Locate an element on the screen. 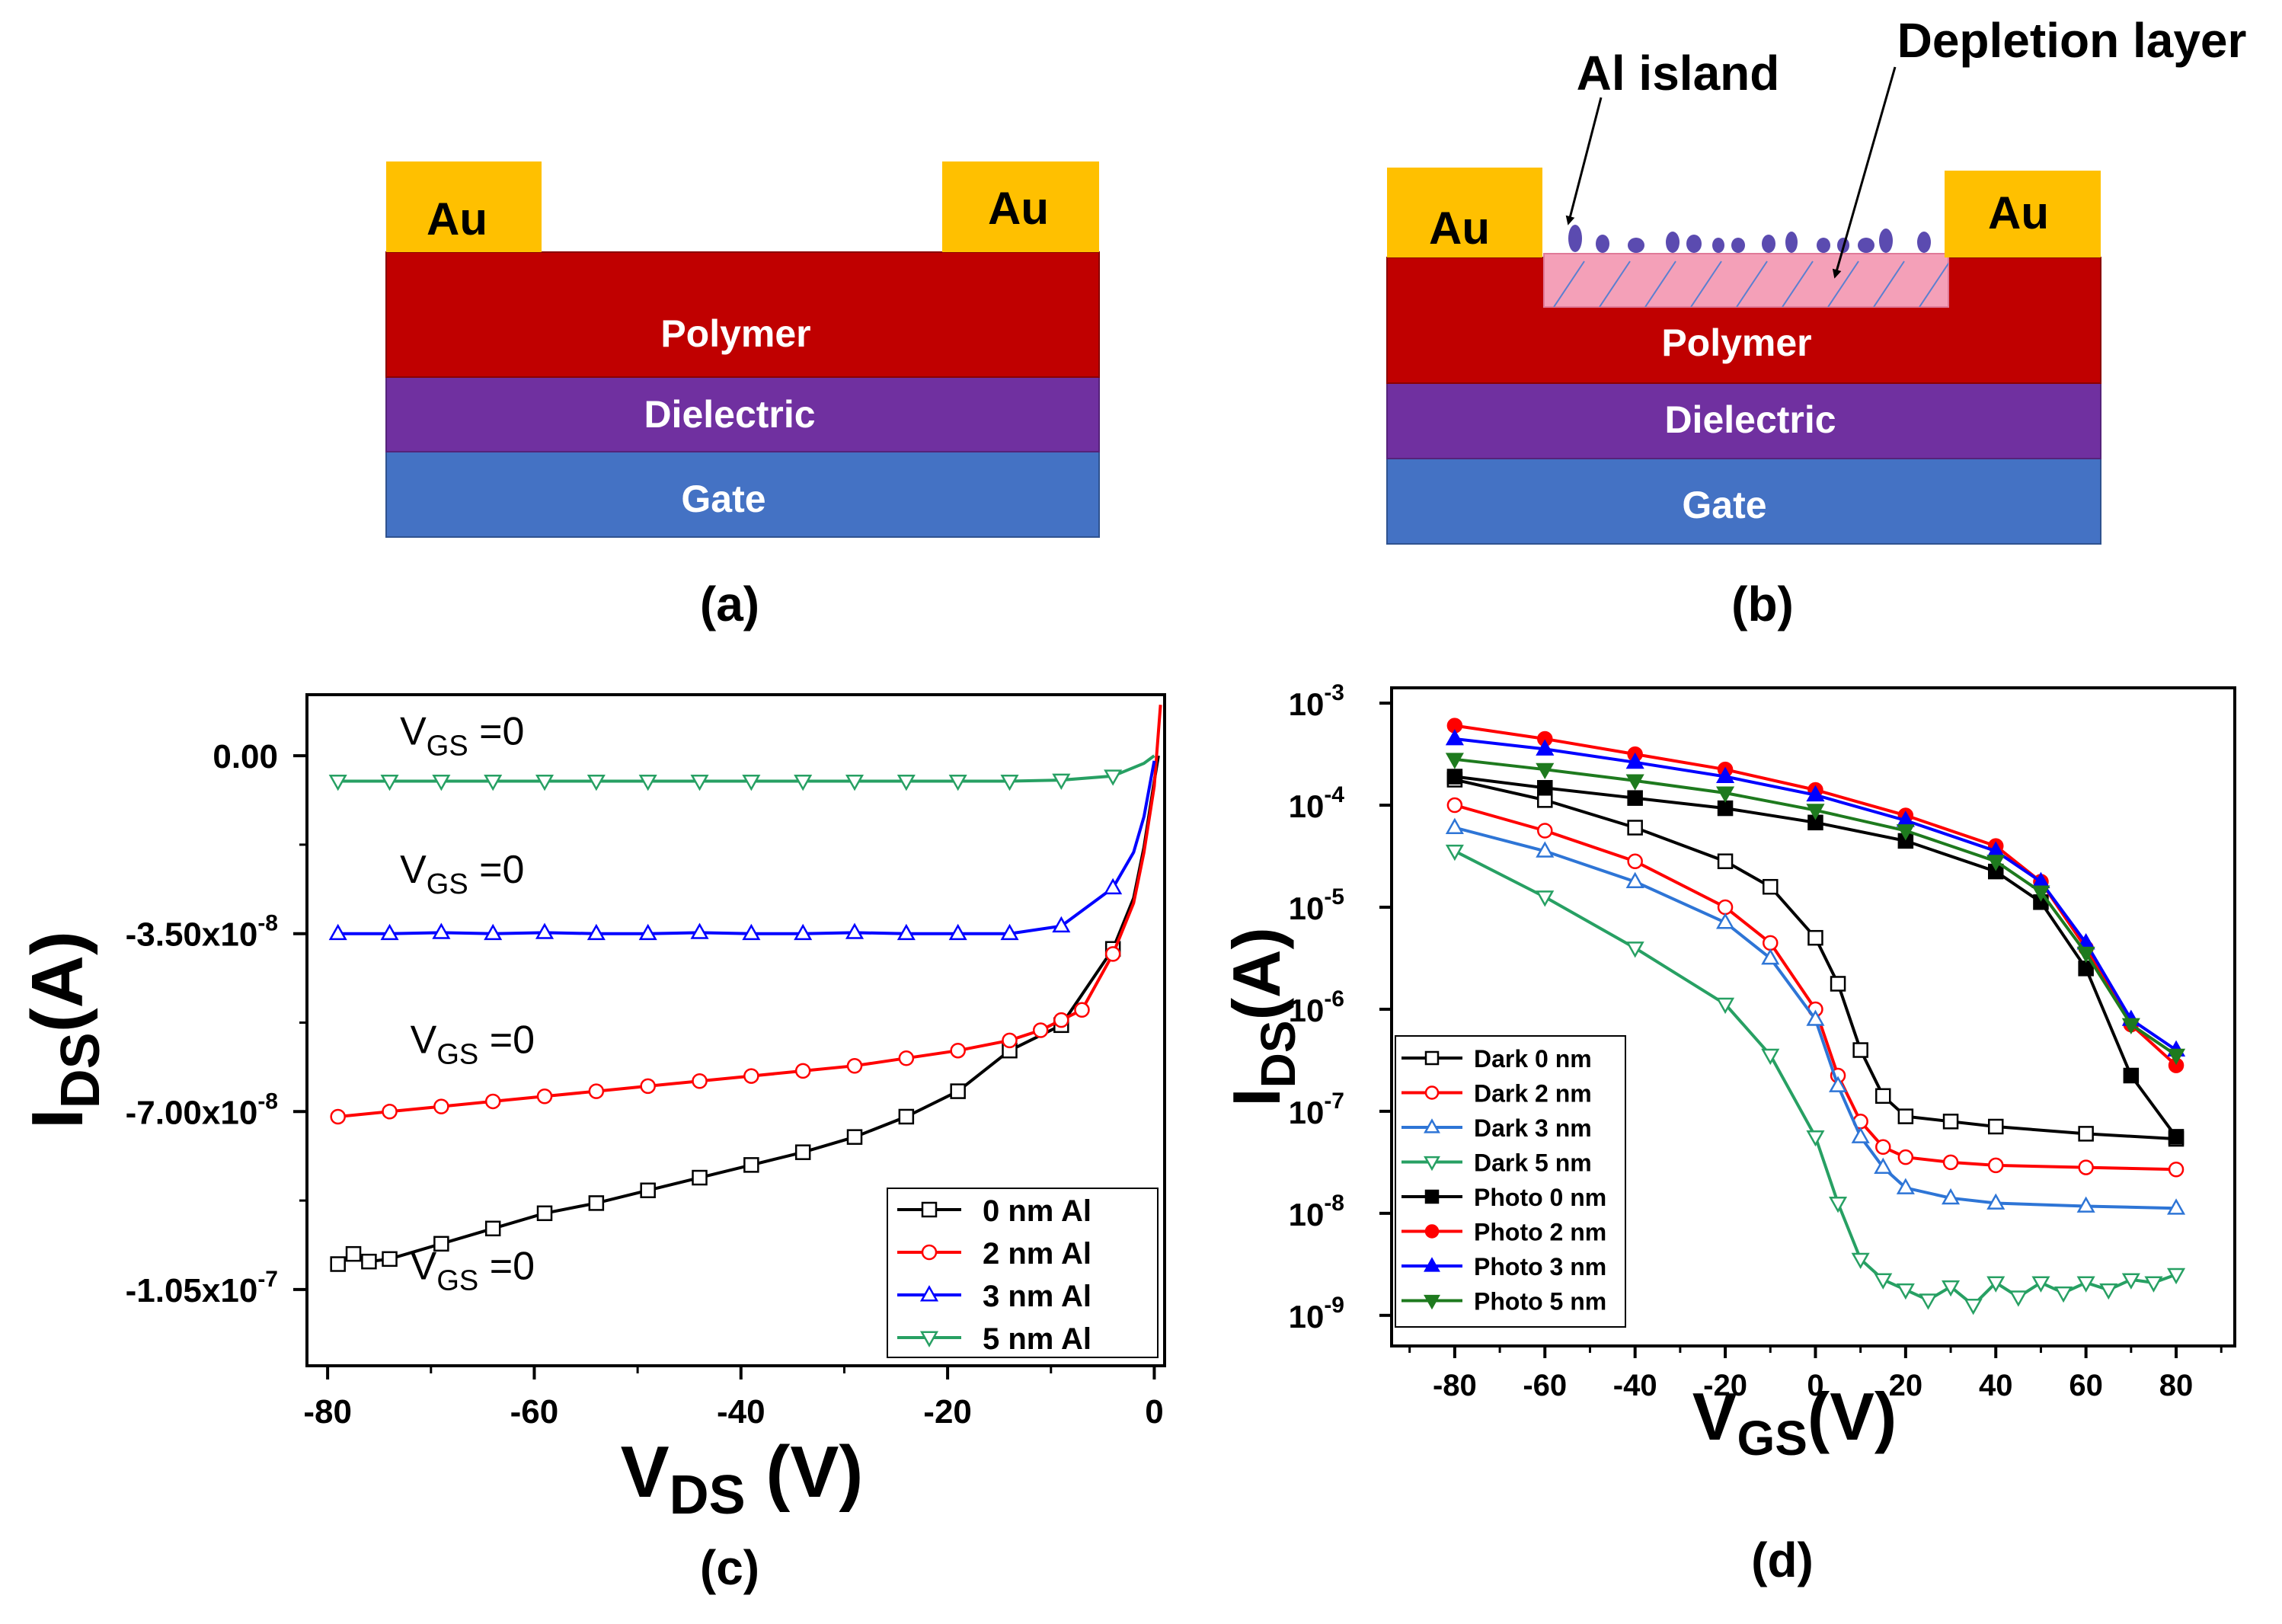 The width and height of the screenshot is (2282, 1624). y-axis-label-d: IDS(A) is located at coordinates (1262, 1017).